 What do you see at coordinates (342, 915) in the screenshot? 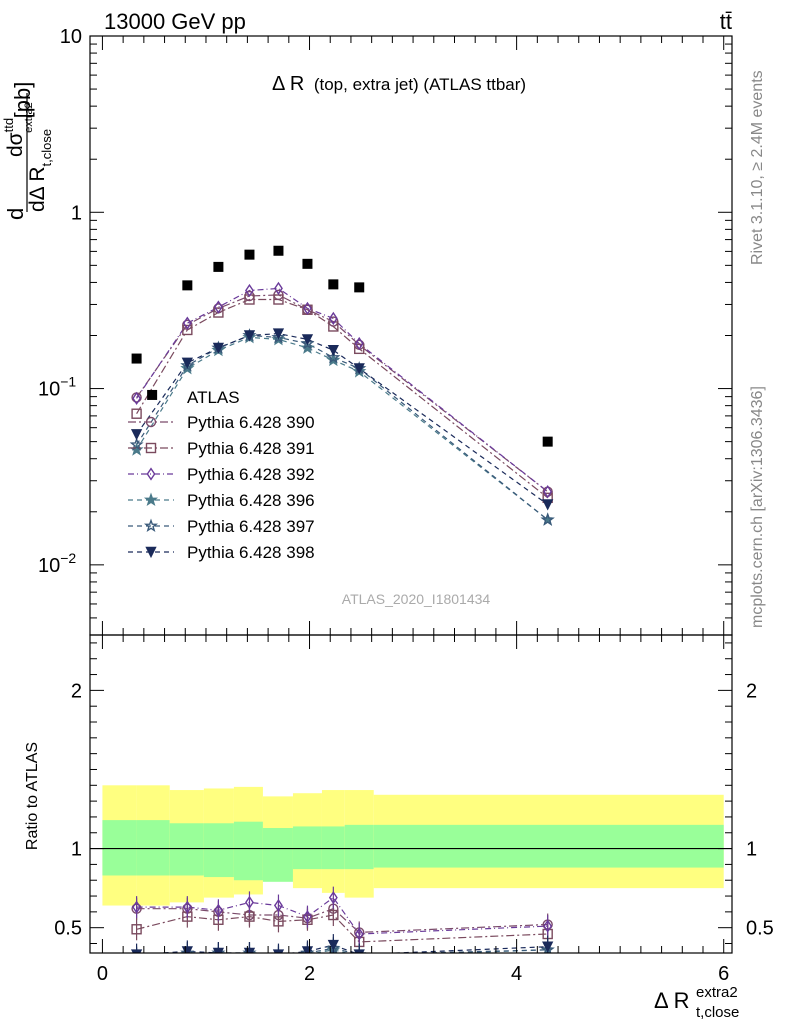
I see `ratio-series-line` at bounding box center [342, 915].